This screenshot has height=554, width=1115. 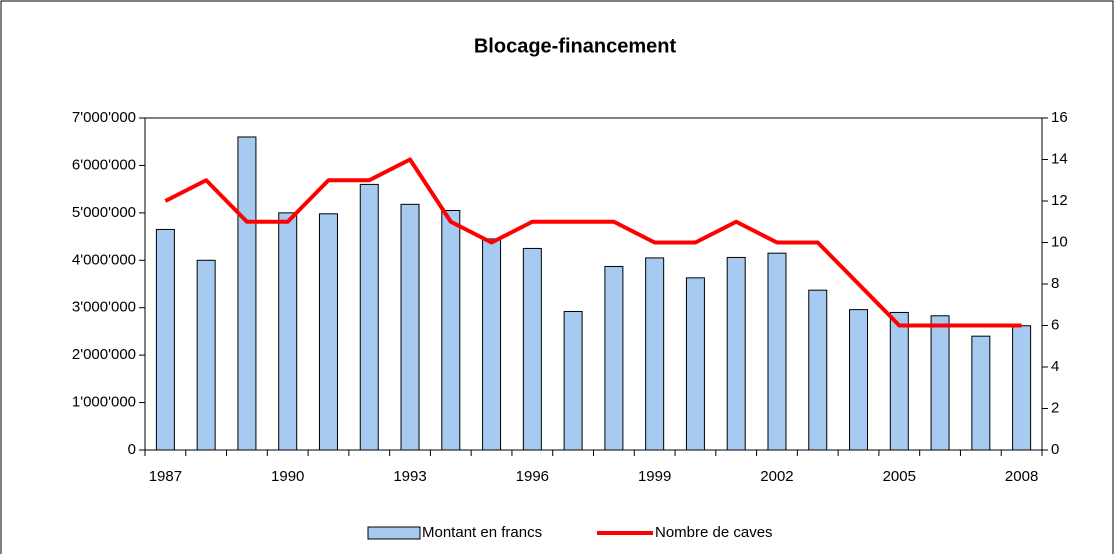 What do you see at coordinates (532, 476) in the screenshot?
I see `x-tick-label: 1996` at bounding box center [532, 476].